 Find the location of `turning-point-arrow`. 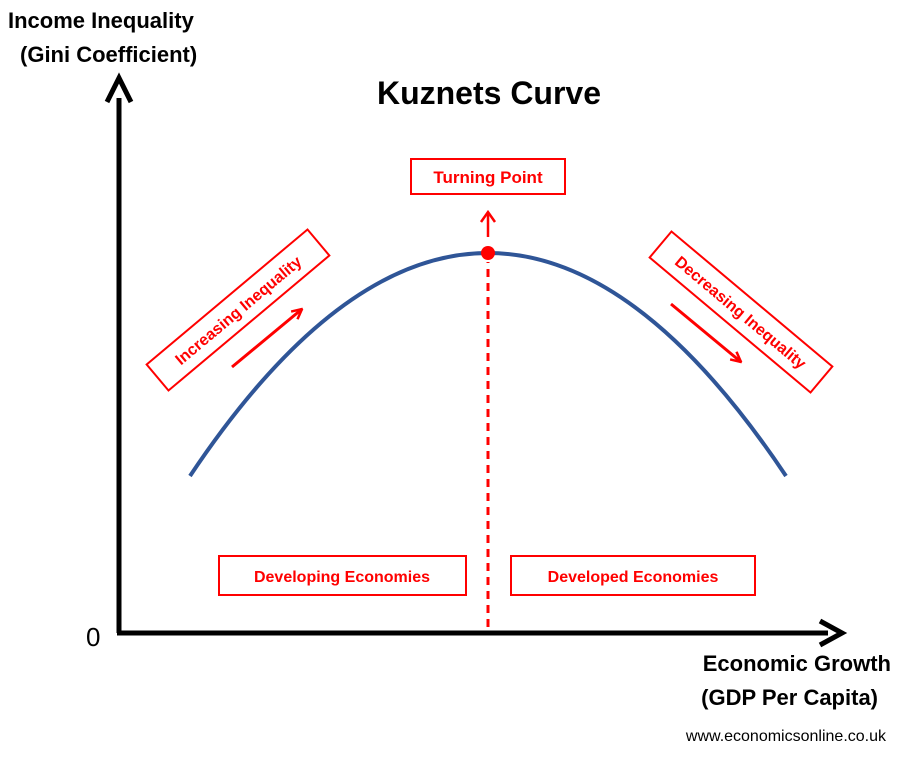

turning-point-arrow is located at coordinates (488, 223).